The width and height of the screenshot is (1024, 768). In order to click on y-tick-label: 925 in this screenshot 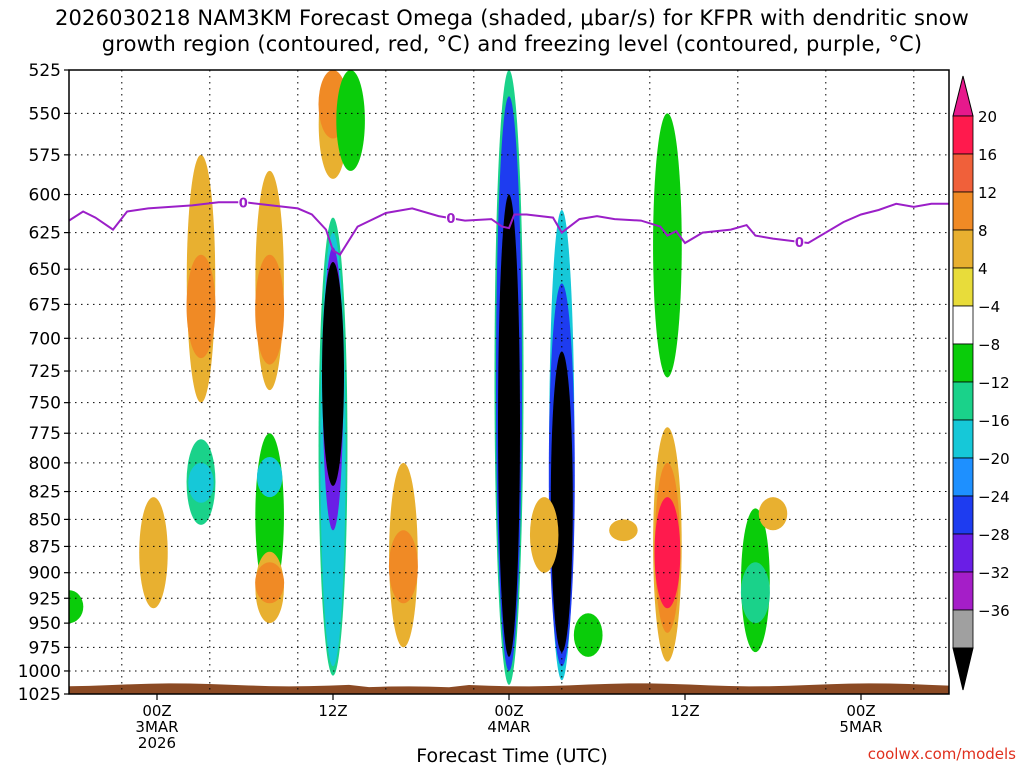, I will do `click(45, 599)`.